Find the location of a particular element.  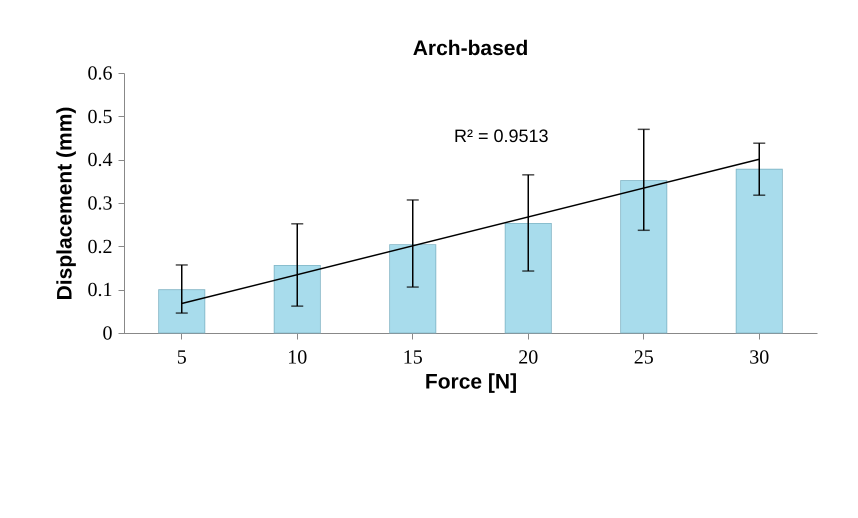

x-tick-label: 30 is located at coordinates (759, 357).